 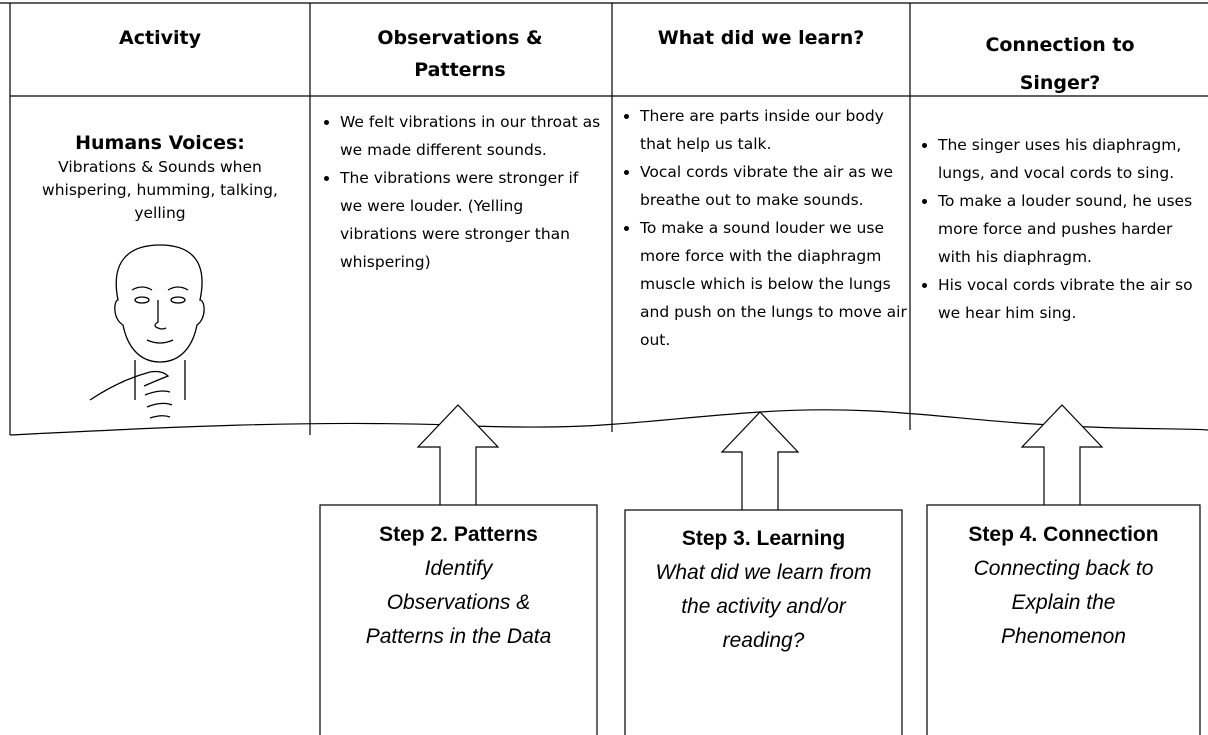 I want to click on activity-title: Humans Voices:, so click(x=160, y=143).